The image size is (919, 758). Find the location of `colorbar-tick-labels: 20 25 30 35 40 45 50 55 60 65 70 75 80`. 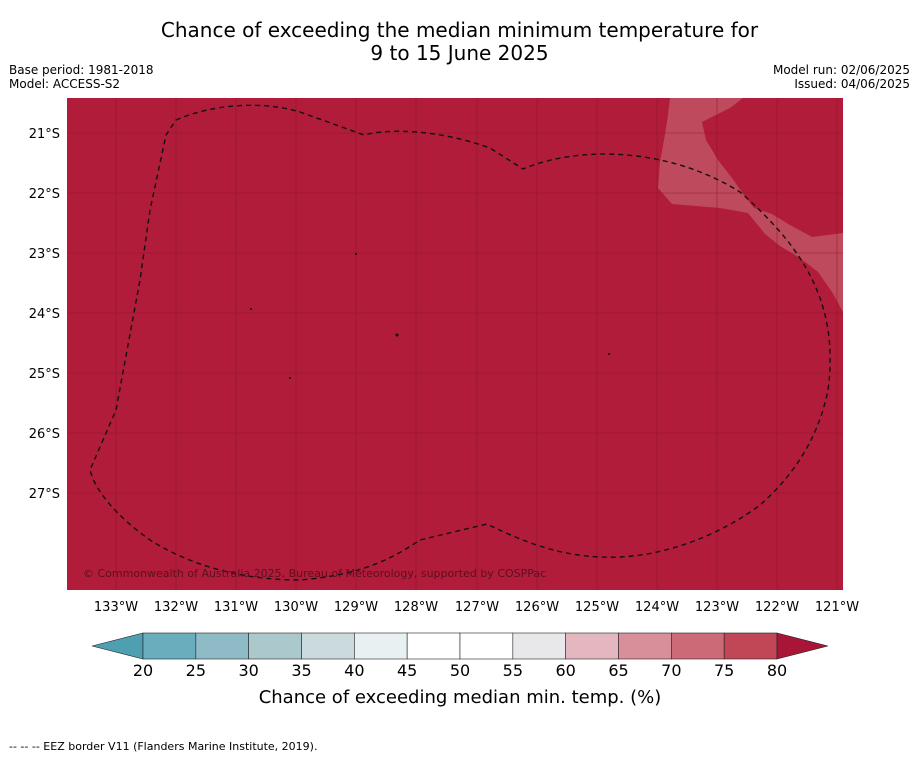

colorbar-tick-labels: 20 25 30 35 40 45 50 55 60 65 70 75 80 is located at coordinates (460, 670).